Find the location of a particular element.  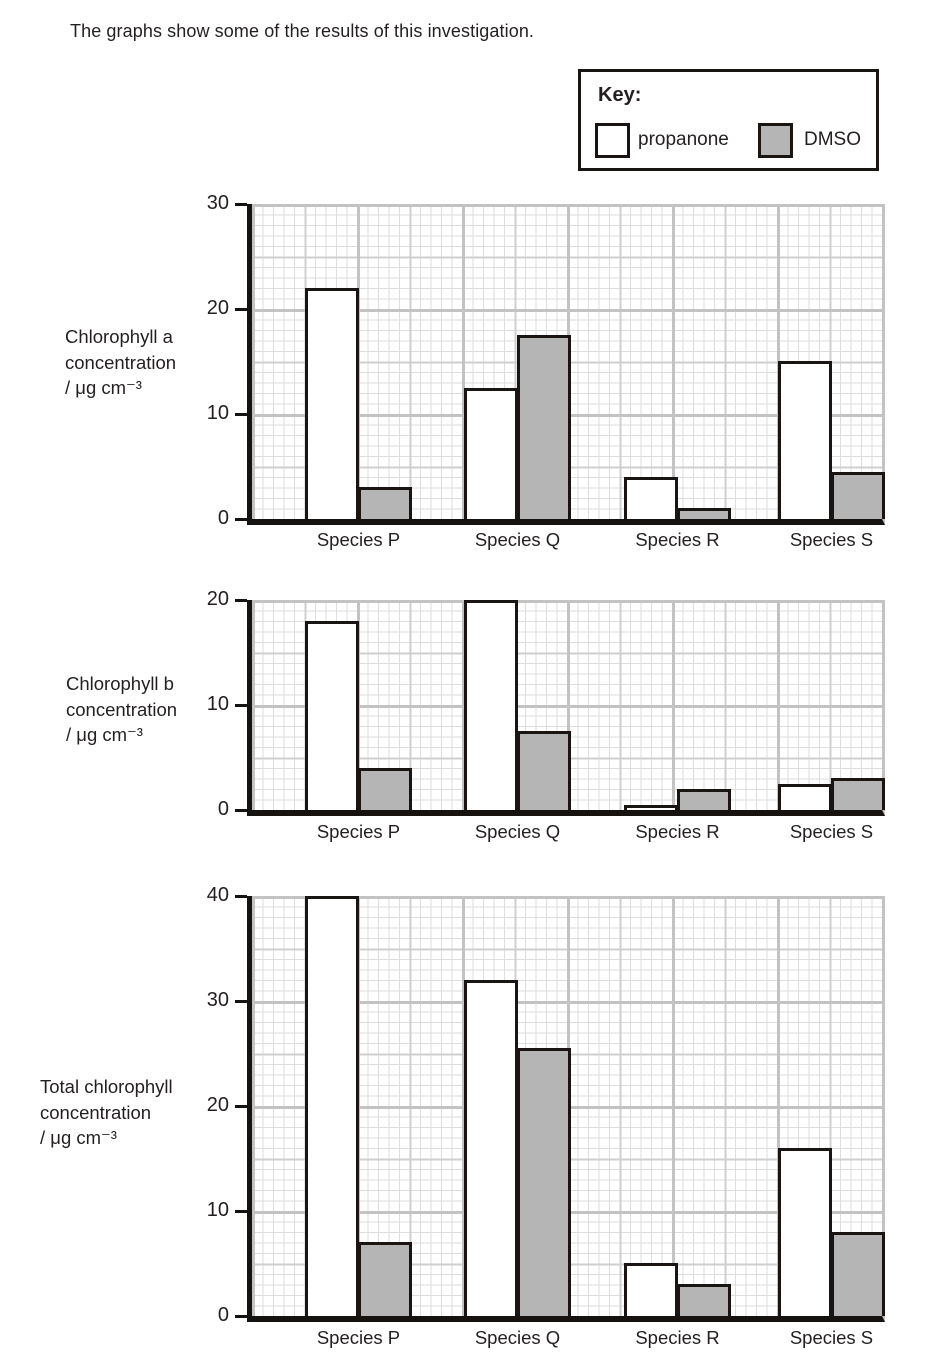

y-axis: 0 10 20 30 40 is located at coordinates (216, 1105).